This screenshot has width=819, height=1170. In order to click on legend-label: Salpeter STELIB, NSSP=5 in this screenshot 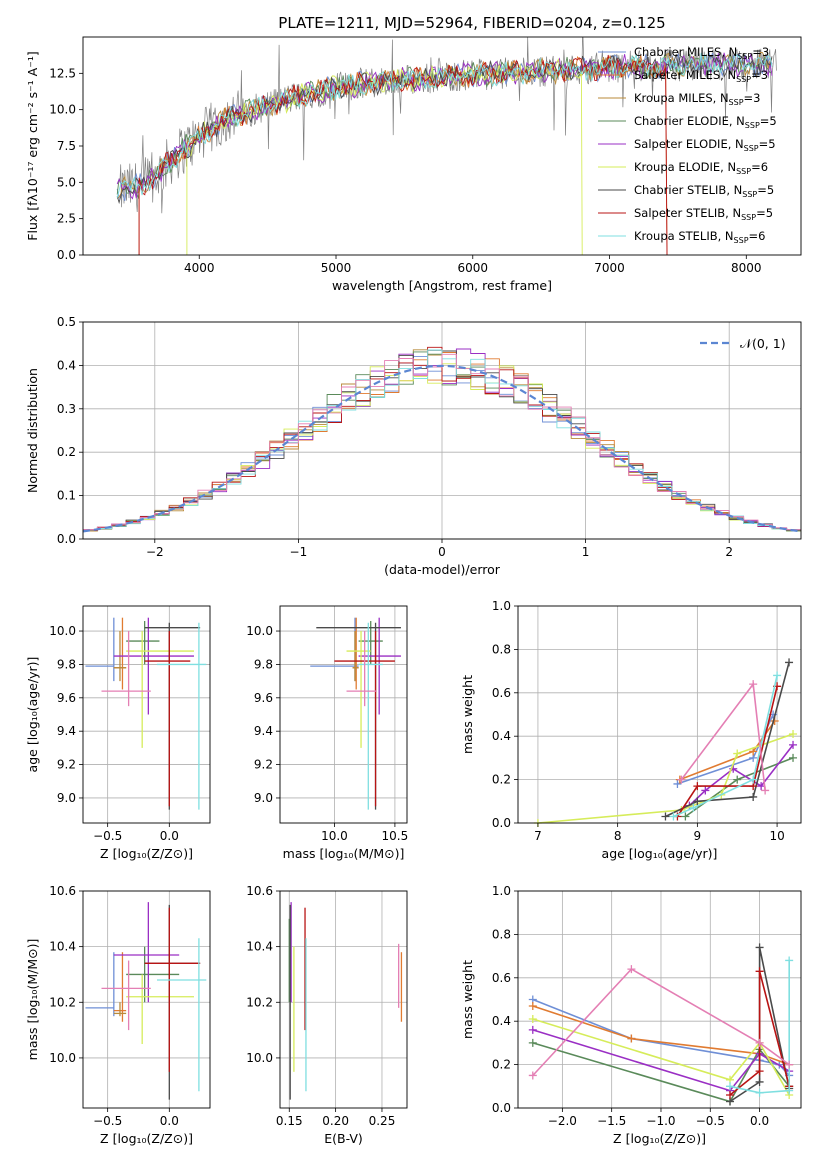, I will do `click(703, 214)`.